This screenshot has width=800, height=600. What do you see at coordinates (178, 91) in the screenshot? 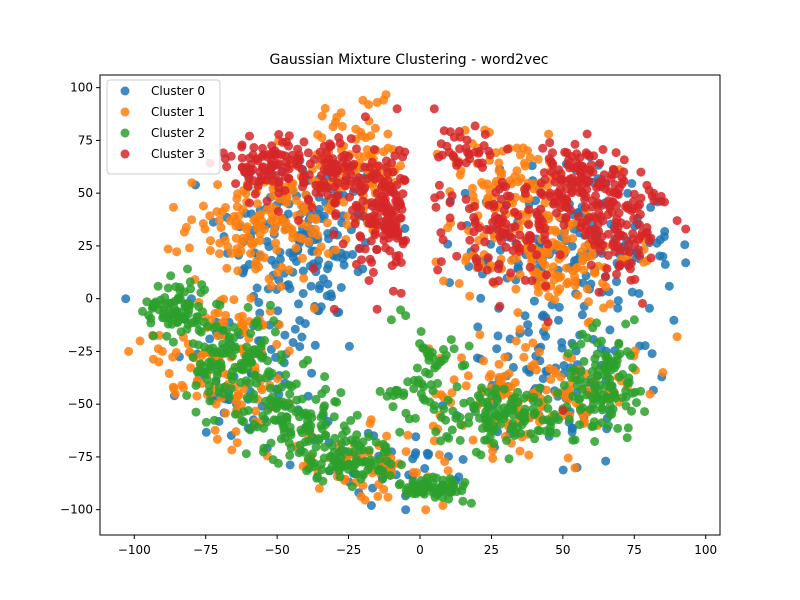
I see `legend-label: Cluster 0` at bounding box center [178, 91].